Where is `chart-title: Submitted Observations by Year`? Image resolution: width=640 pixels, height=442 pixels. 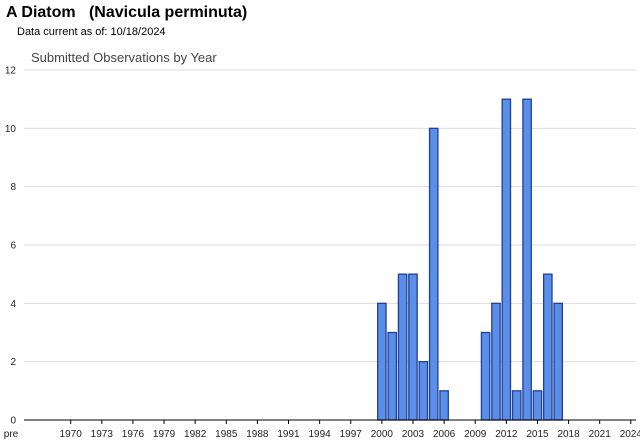 chart-title: Submitted Observations by Year is located at coordinates (124, 57).